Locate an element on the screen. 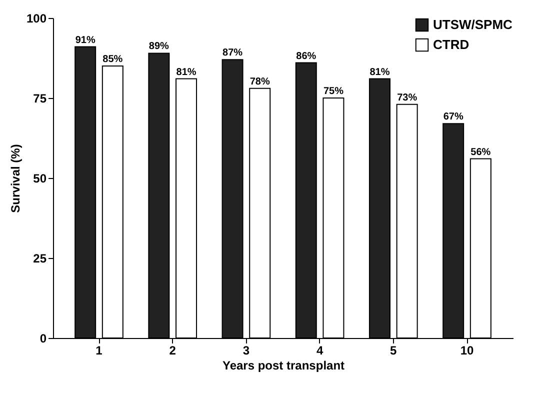 The width and height of the screenshot is (553, 409). data-label: 86% is located at coordinates (306, 56).